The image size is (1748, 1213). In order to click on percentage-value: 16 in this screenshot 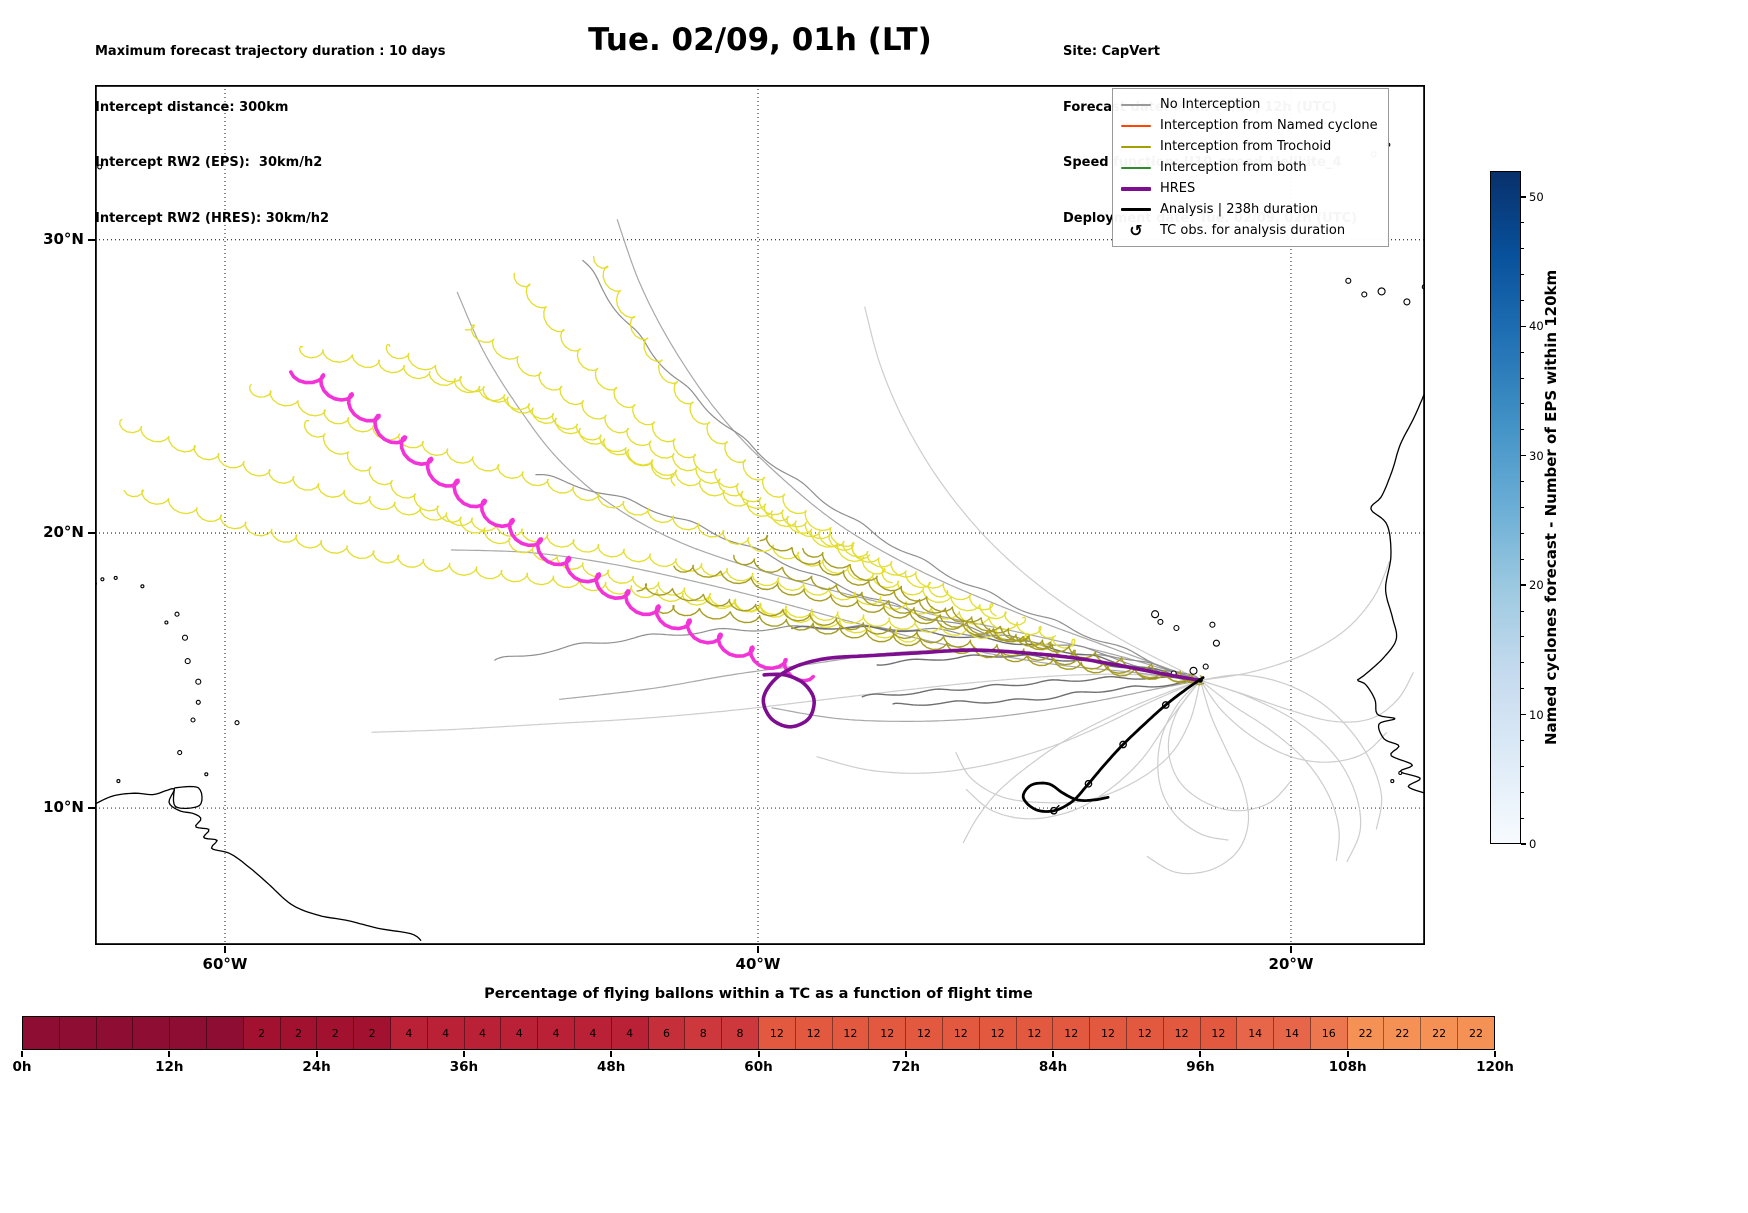, I will do `click(1328, 1033)`.